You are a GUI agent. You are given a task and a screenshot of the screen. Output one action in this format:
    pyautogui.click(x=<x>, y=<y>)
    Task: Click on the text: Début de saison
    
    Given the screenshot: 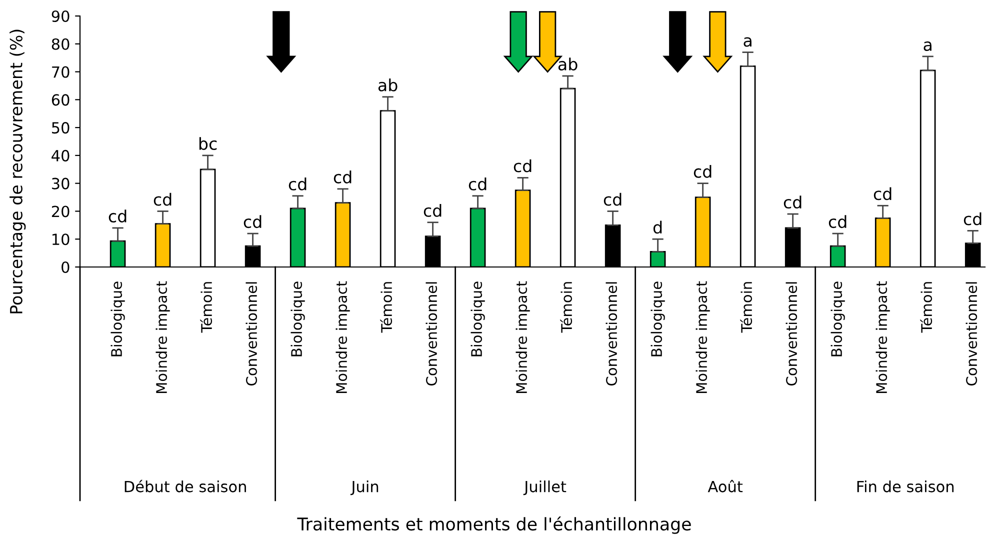 What is the action you would take?
    pyautogui.click(x=185, y=486)
    